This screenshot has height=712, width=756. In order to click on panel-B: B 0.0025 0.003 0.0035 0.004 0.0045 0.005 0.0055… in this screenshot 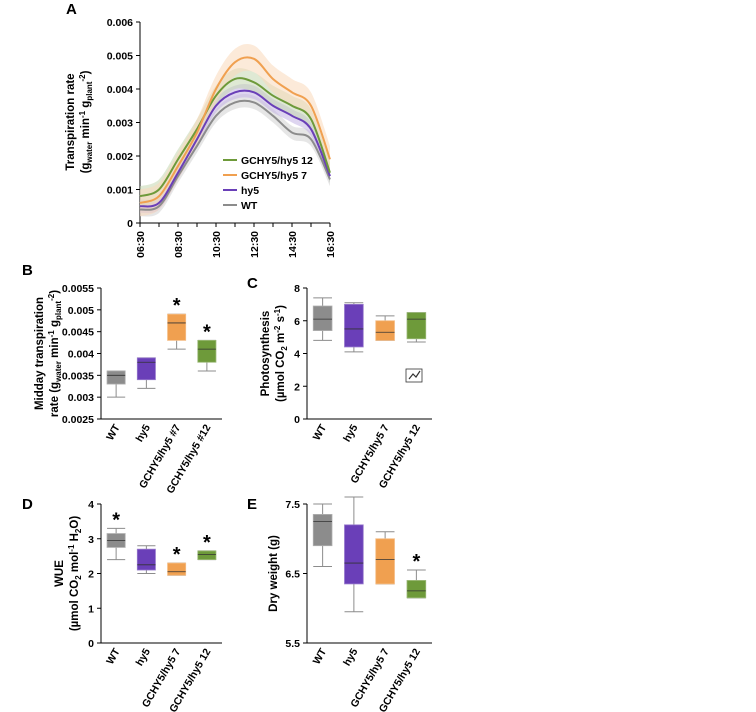, I will do `click(122, 379)`.